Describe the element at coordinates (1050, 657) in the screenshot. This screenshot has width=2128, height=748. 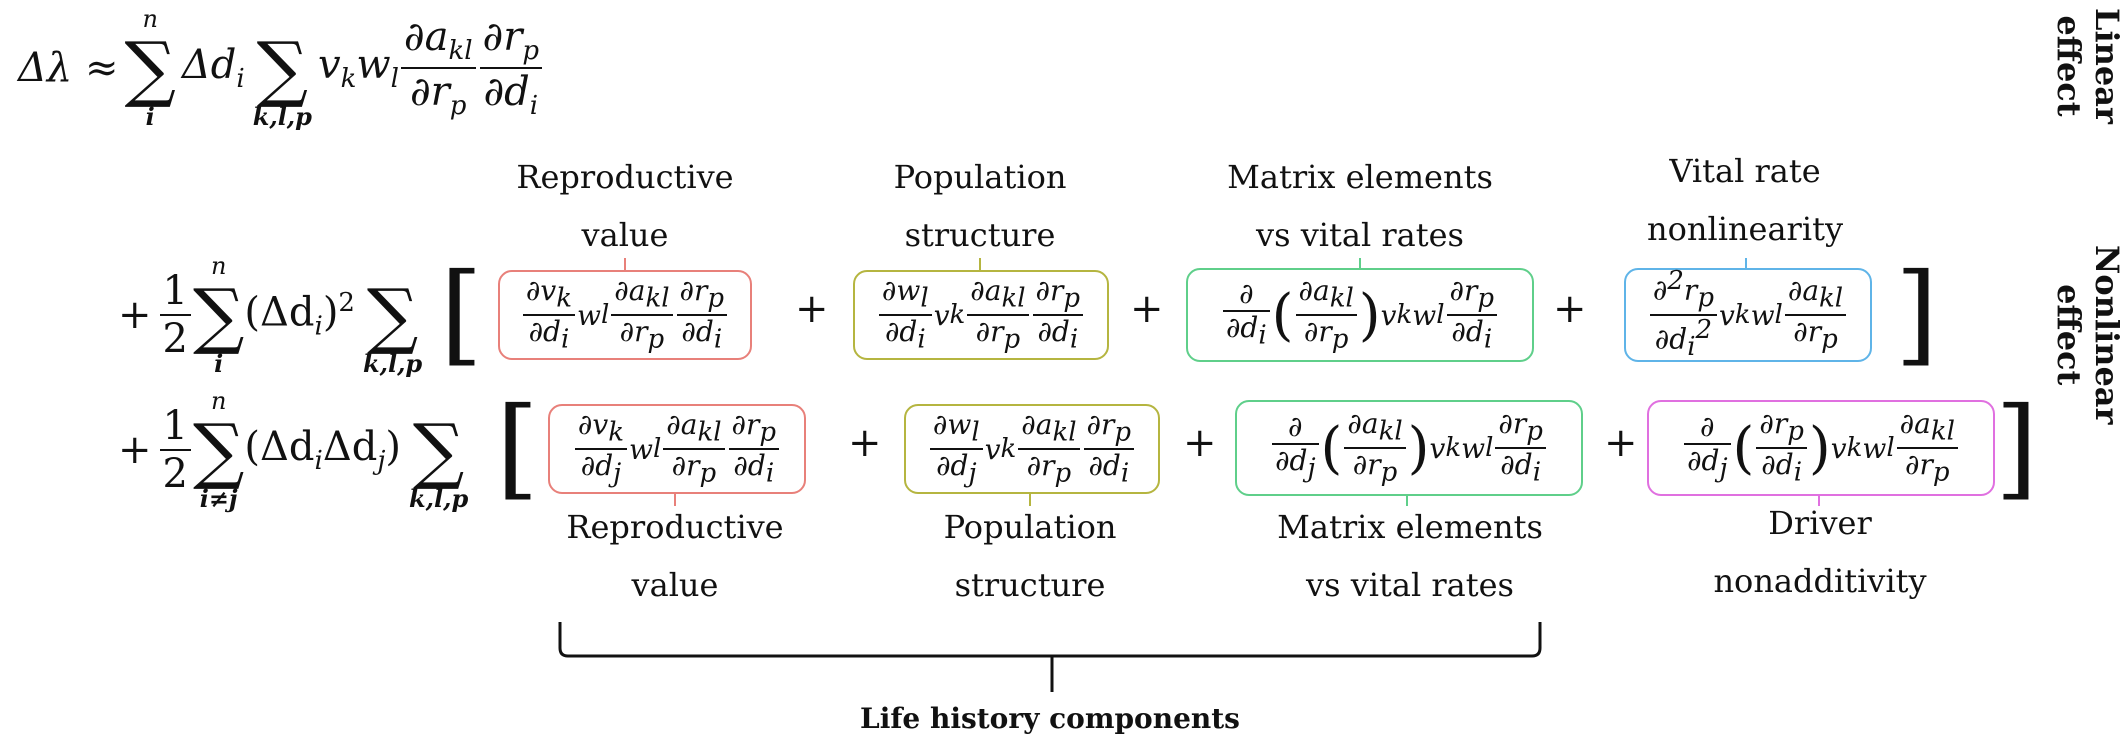
I see `life-history-brace` at that location.